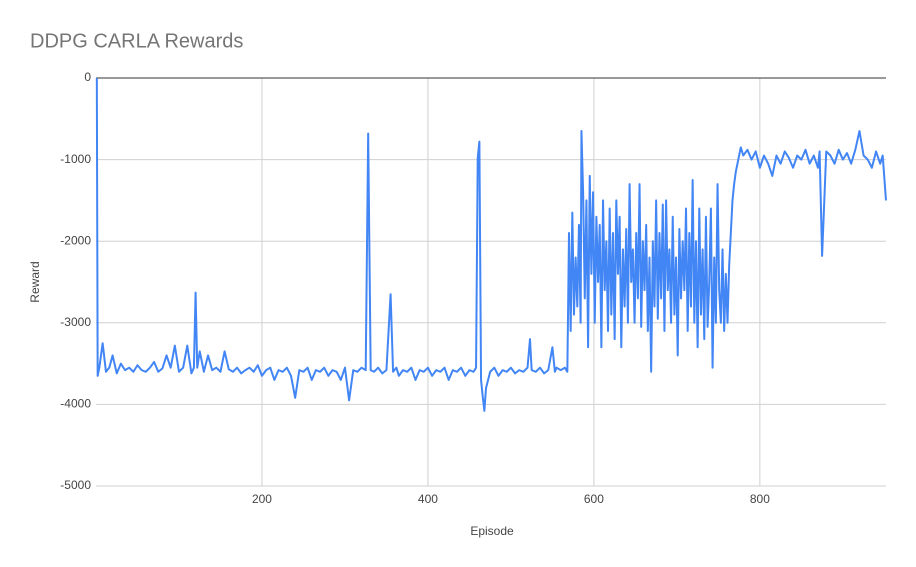  Describe the element at coordinates (428, 499) in the screenshot. I see `x-tick-label: 400` at that location.